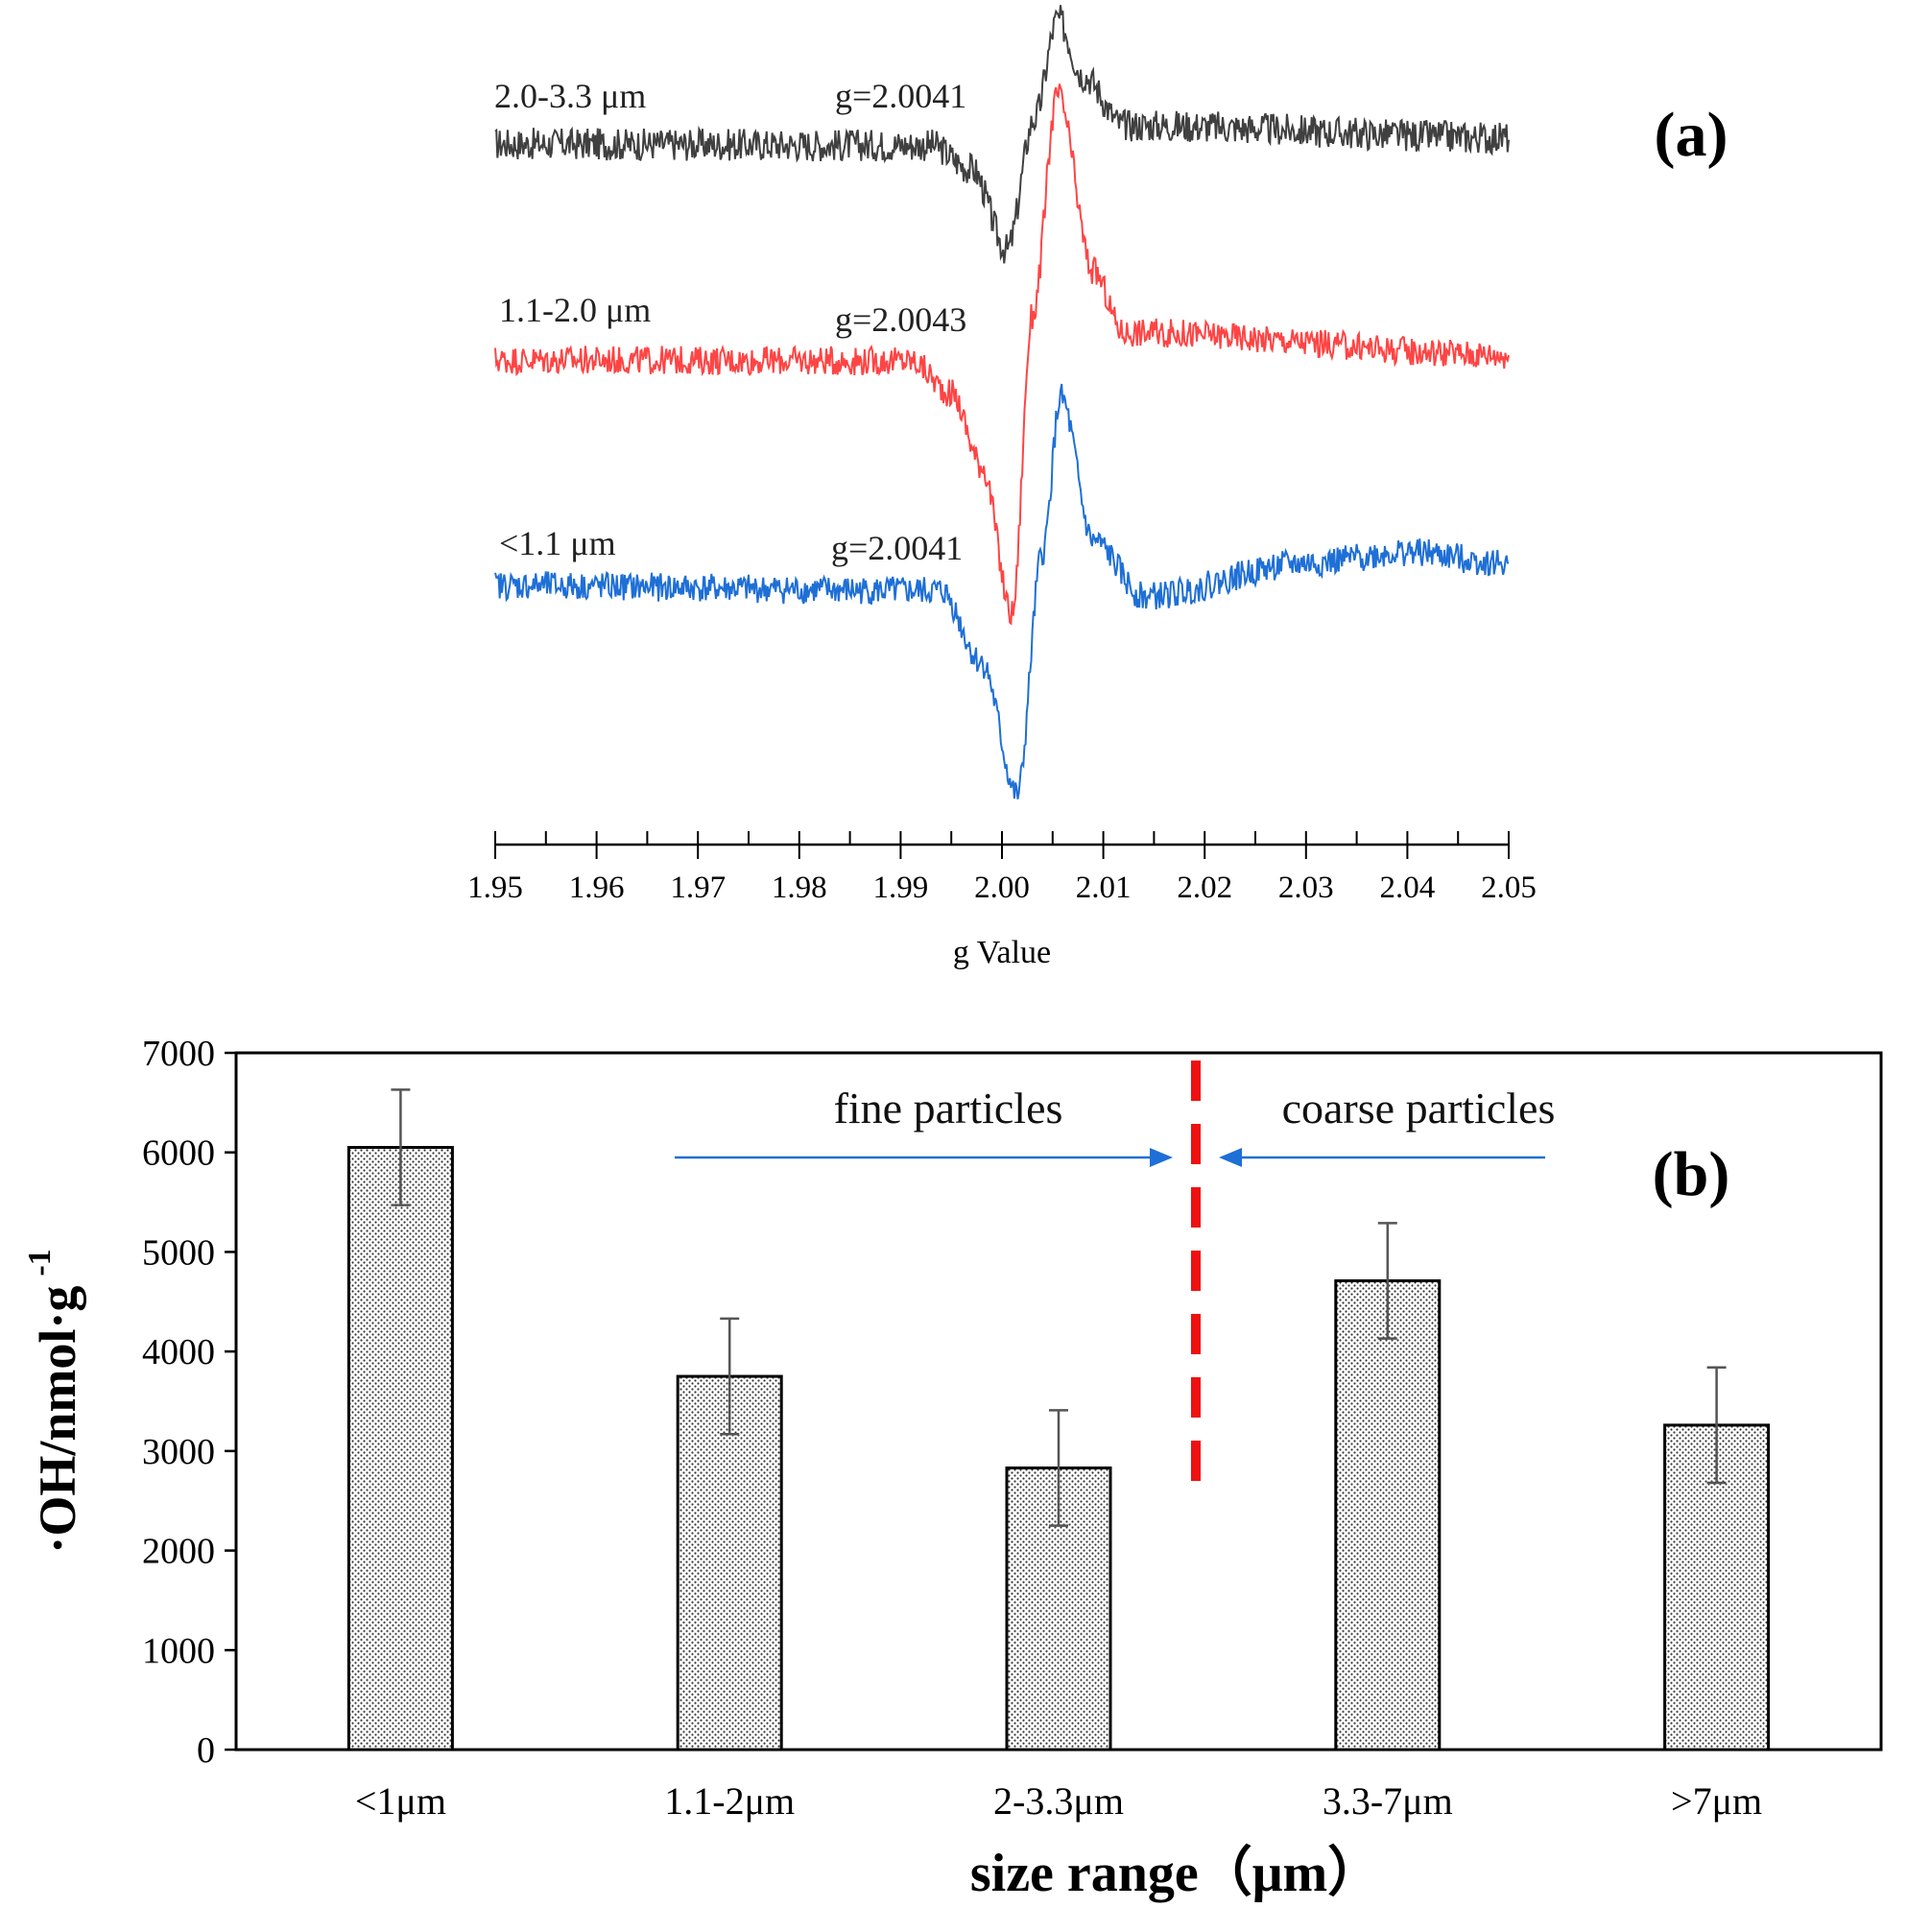 This screenshot has height=1932, width=1907. Describe the element at coordinates (949, 1108) in the screenshot. I see `fine-particles-label: fine particles` at that location.